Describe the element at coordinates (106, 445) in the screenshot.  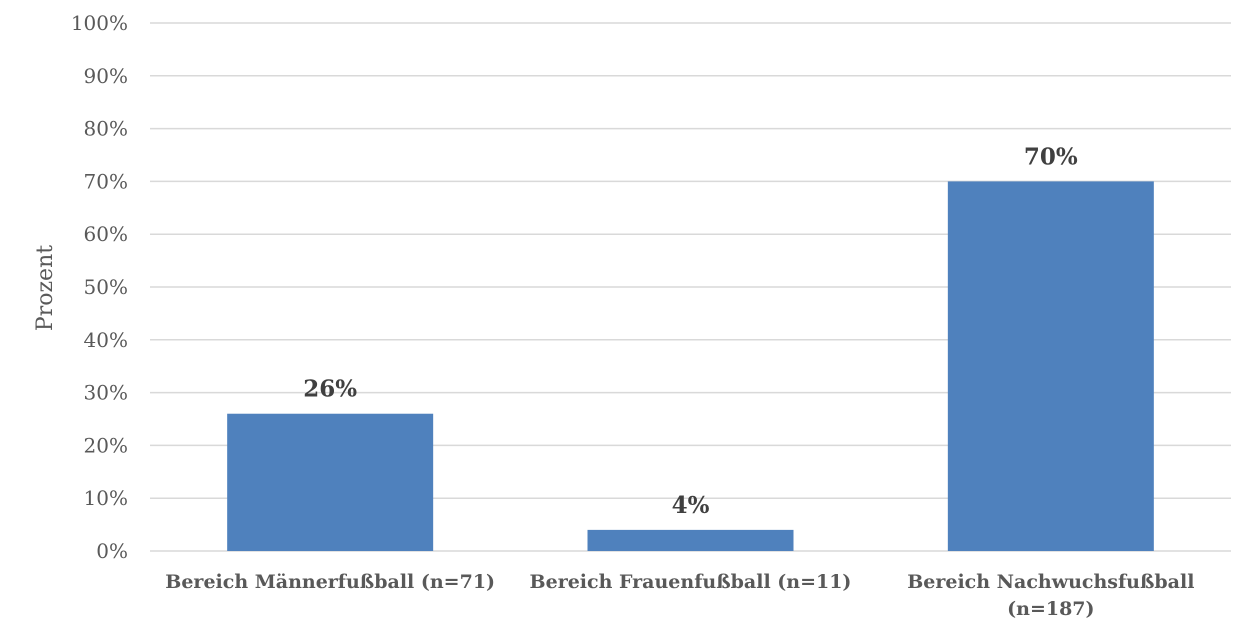
I see `y-tick-label: 20%` at that location.